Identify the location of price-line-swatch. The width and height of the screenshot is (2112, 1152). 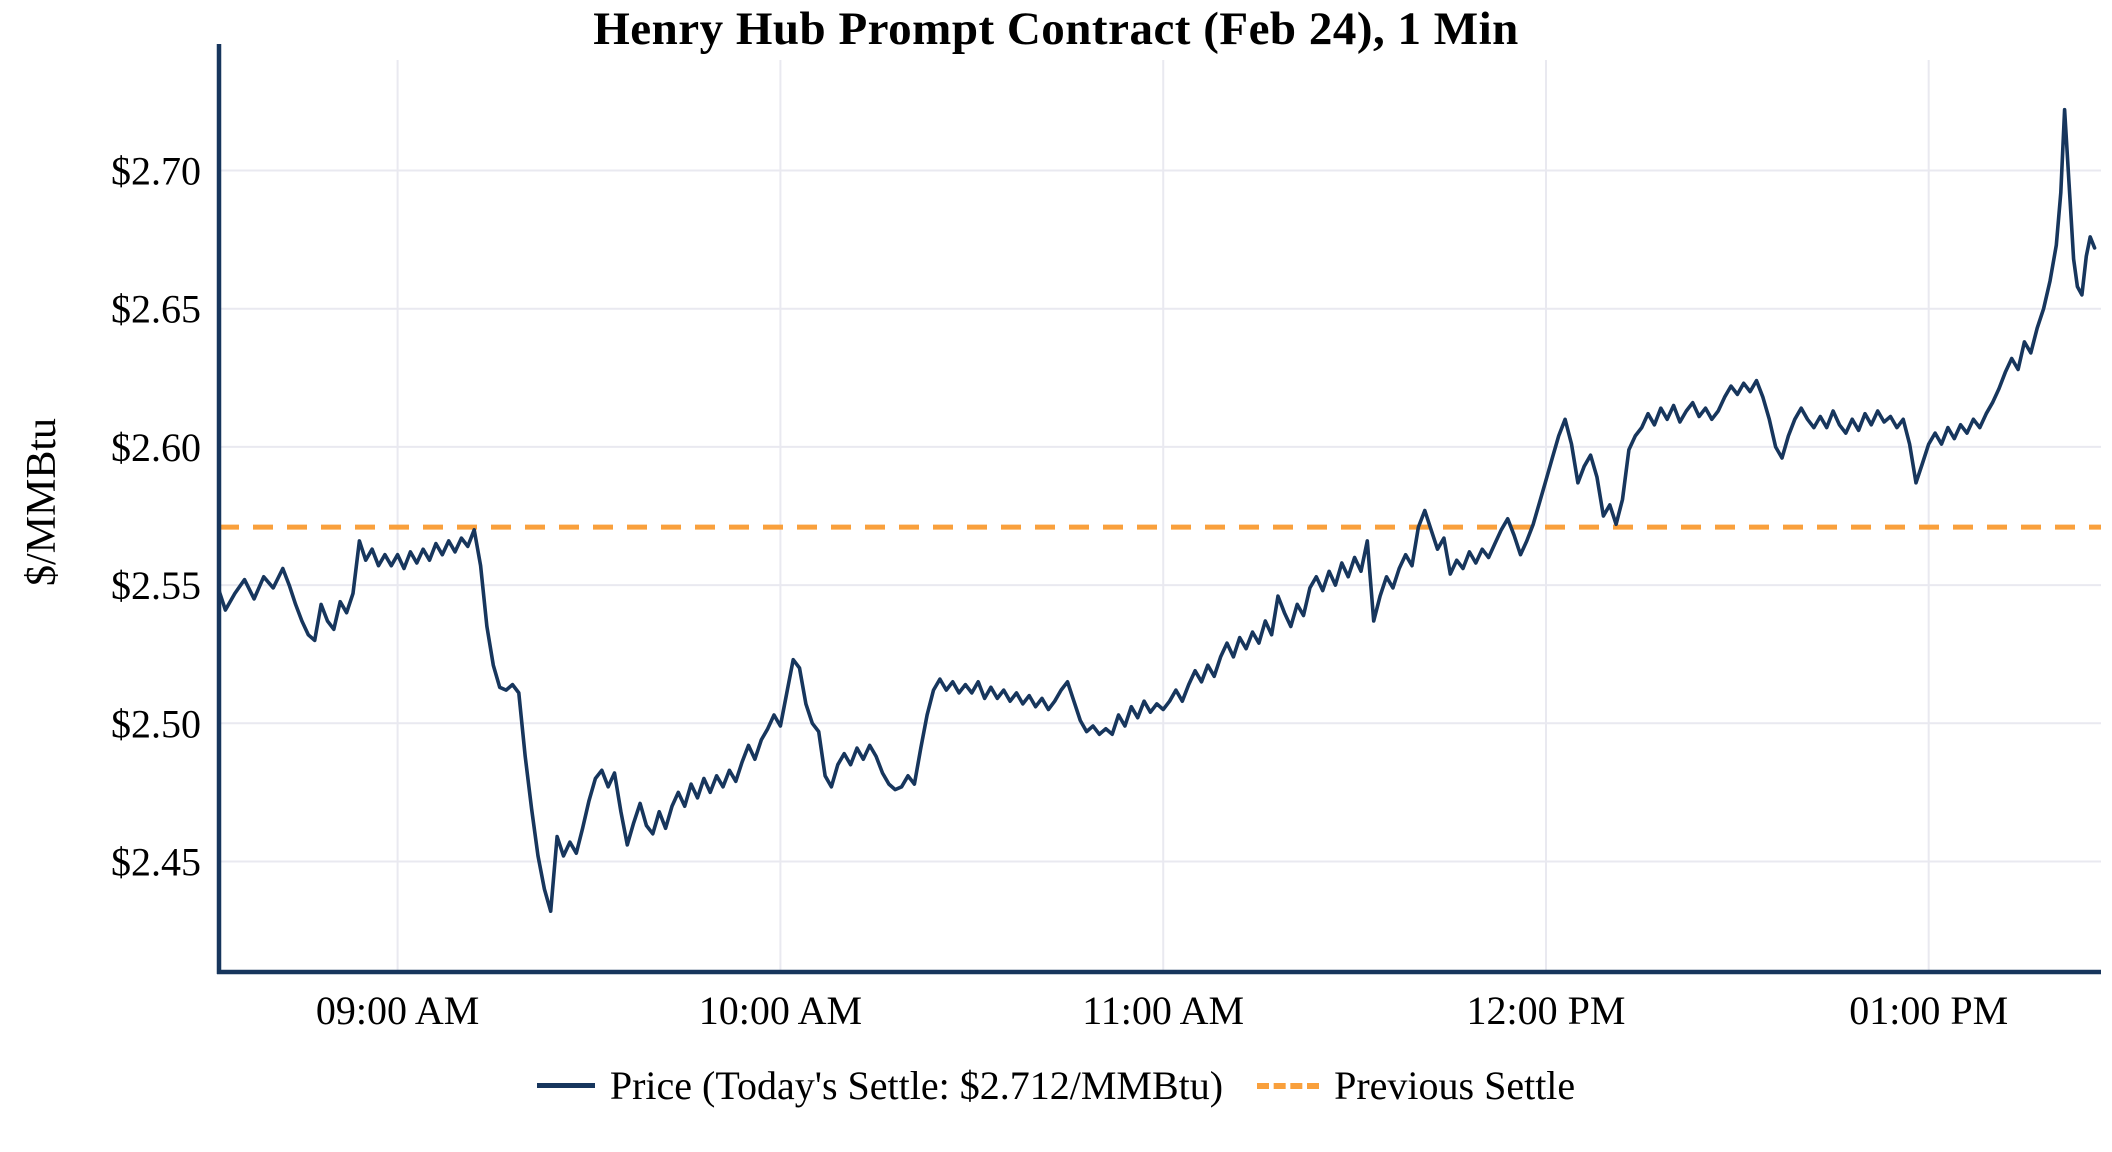
(565, 1085).